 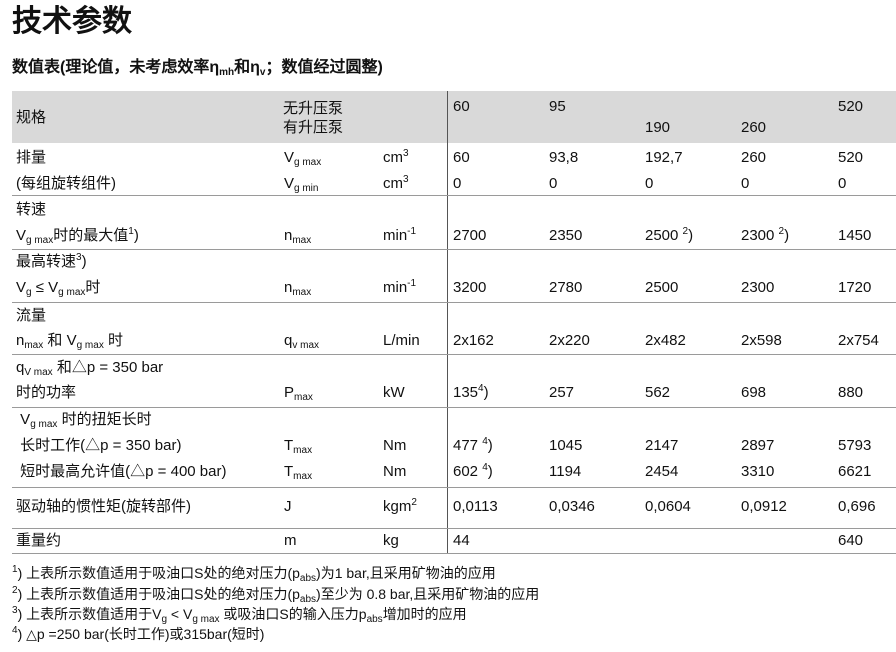 I want to click on value-cell: 0,0346, so click(x=572, y=507).